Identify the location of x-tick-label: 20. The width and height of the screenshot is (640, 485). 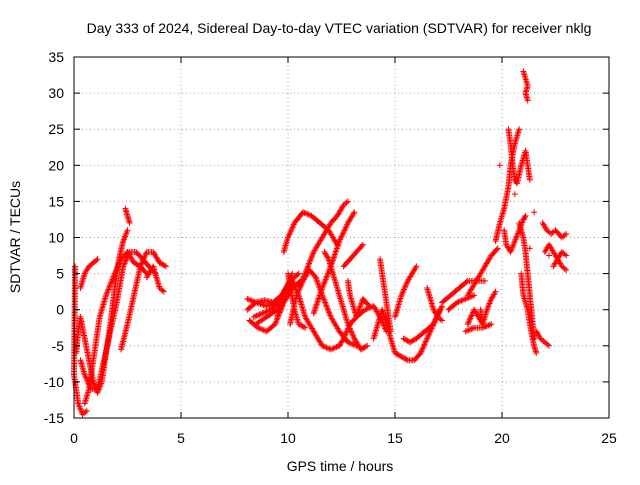
(502, 438).